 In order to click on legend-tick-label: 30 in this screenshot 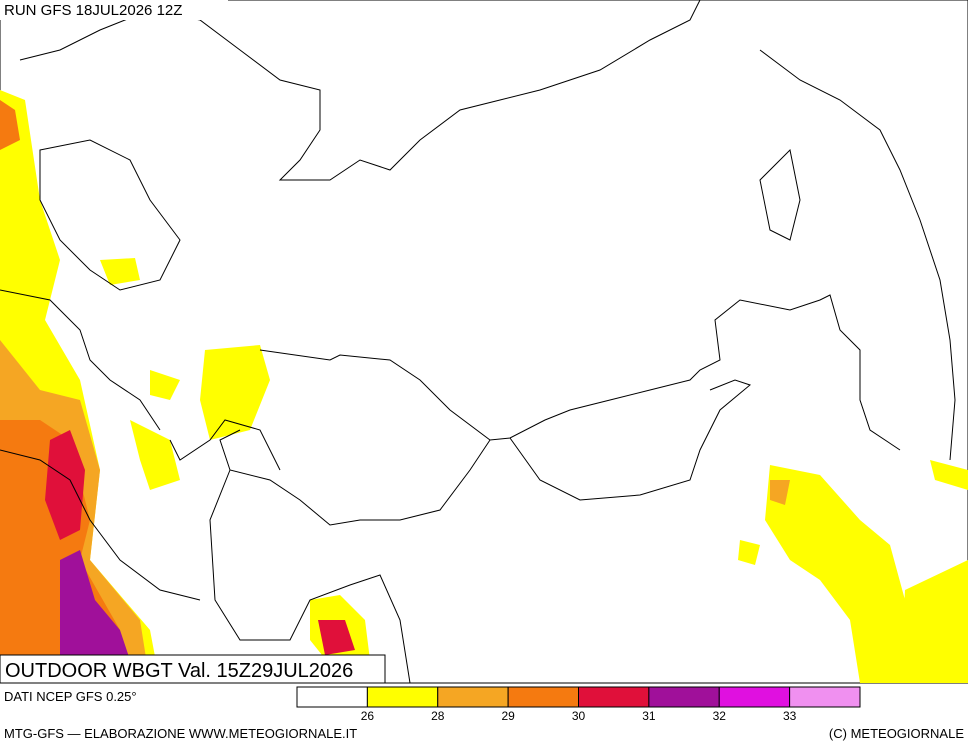, I will do `click(579, 716)`.